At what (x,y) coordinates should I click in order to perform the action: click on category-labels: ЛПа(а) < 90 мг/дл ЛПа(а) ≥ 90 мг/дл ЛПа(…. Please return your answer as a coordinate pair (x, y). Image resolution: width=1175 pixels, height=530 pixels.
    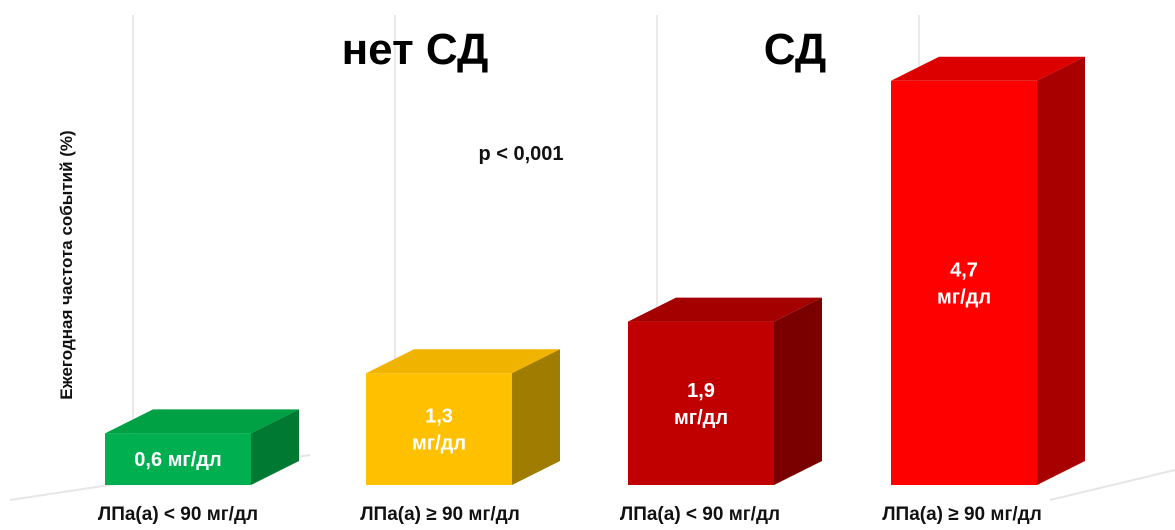
    Looking at the image, I should click on (570, 514).